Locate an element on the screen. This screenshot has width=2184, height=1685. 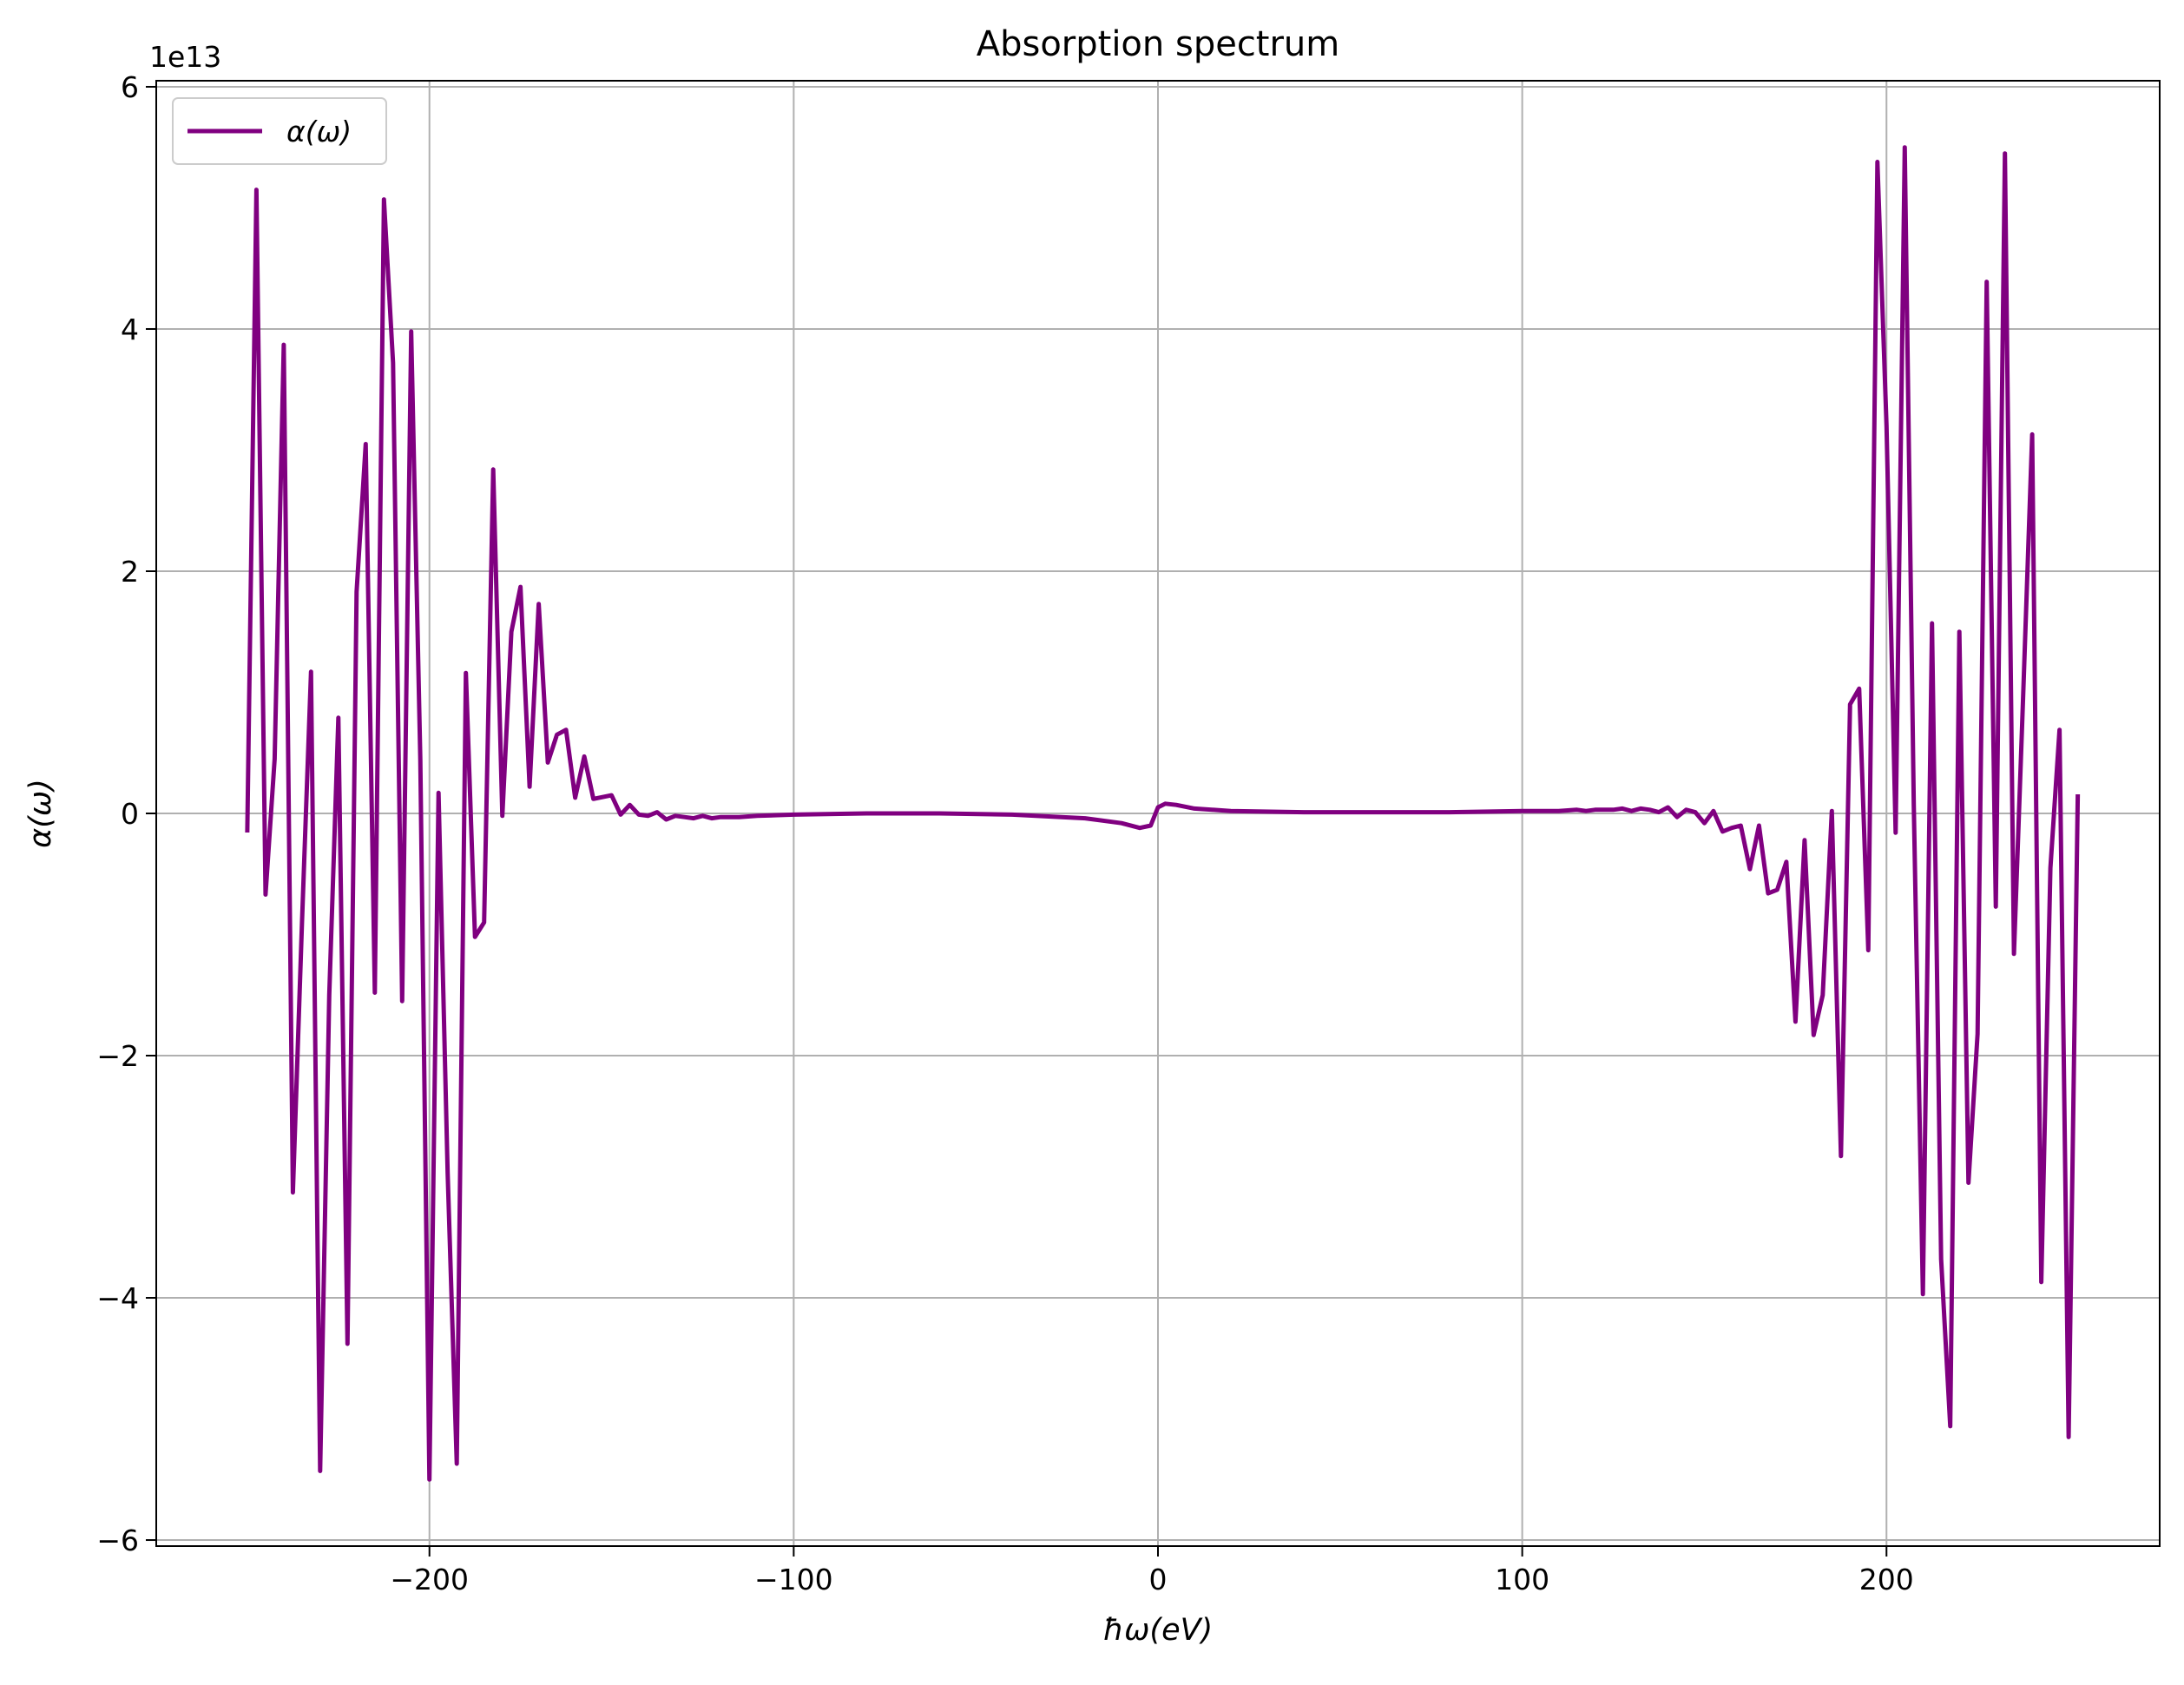
chart-title: Absorption spectrum is located at coordinates (1158, 44).